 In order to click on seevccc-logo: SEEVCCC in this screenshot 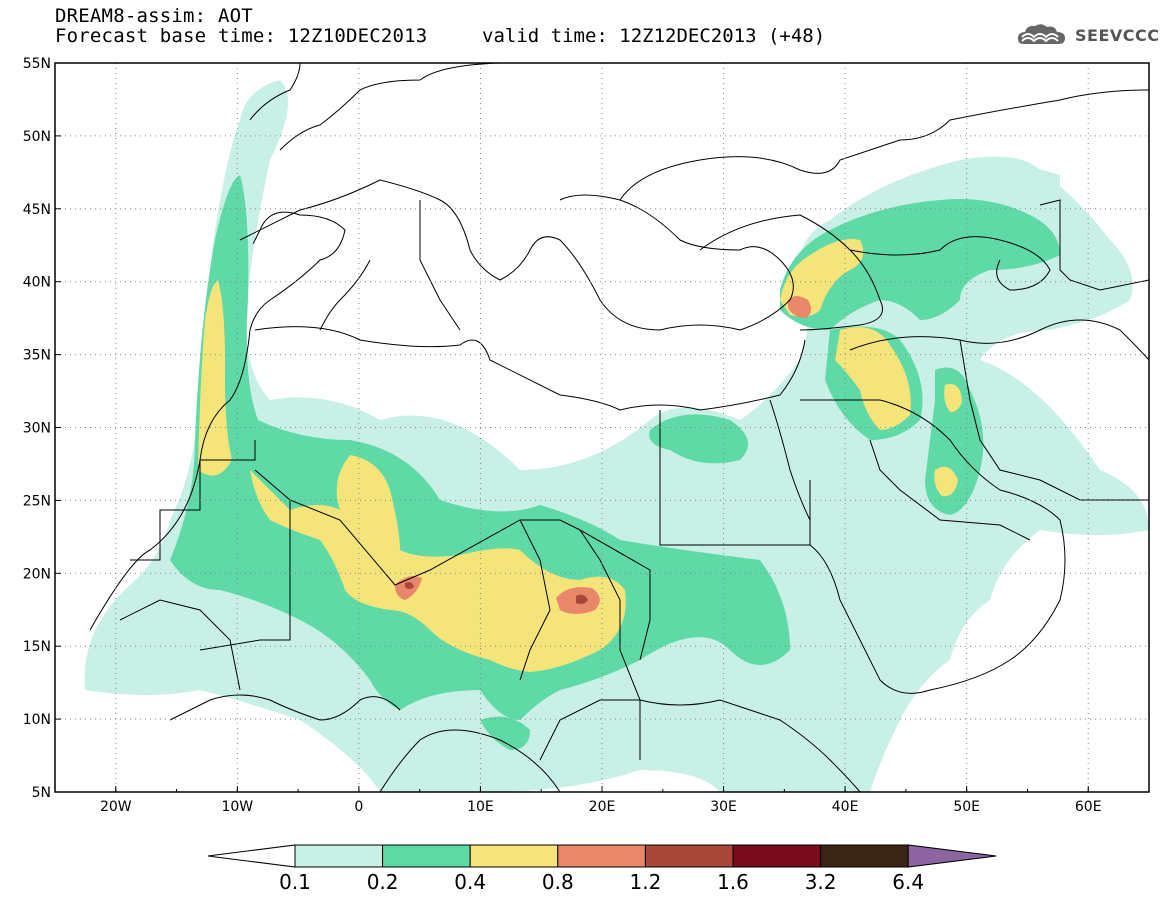, I will do `click(1088, 35)`.